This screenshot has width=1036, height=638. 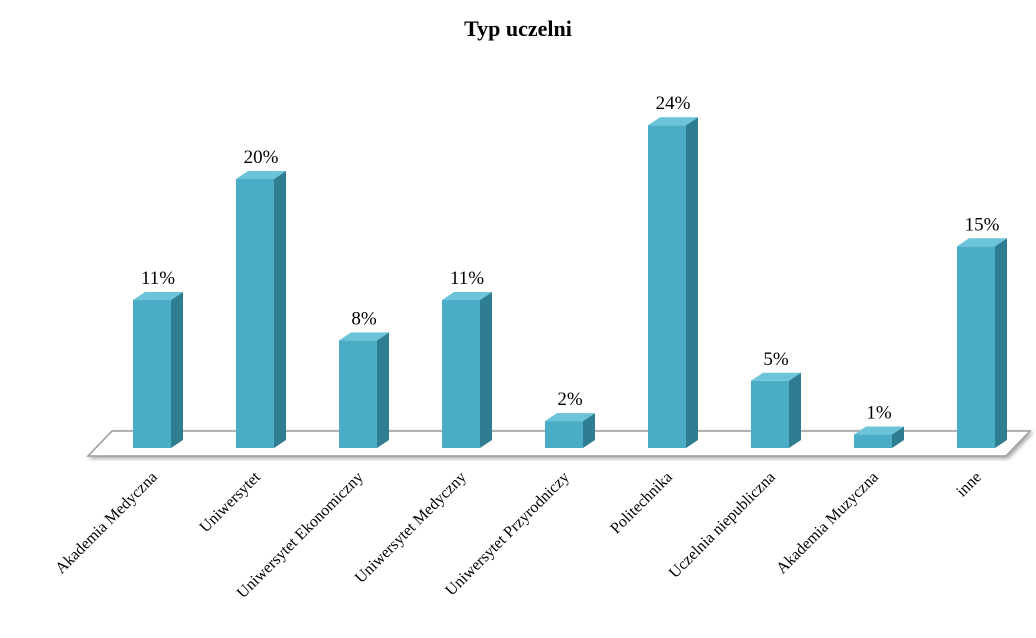 I want to click on category-label: Uczelnia niepubliczna, so click(x=722, y=525).